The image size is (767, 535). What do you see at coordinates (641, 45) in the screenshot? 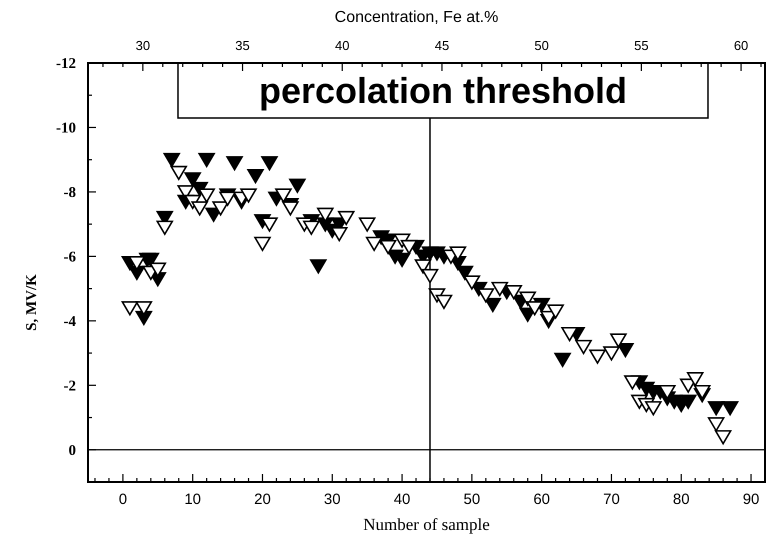
I see `x2-tick-label: 55` at bounding box center [641, 45].